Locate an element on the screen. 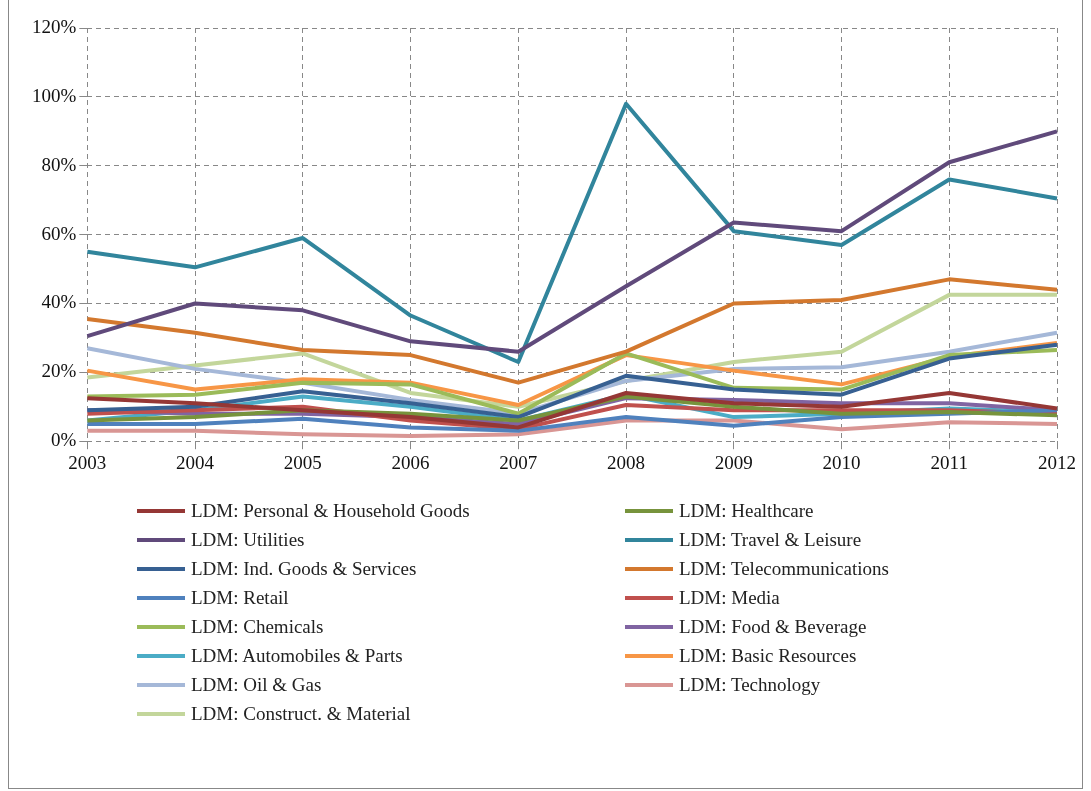 The image size is (1091, 791). legend-label: LDM: Technology is located at coordinates (750, 685).